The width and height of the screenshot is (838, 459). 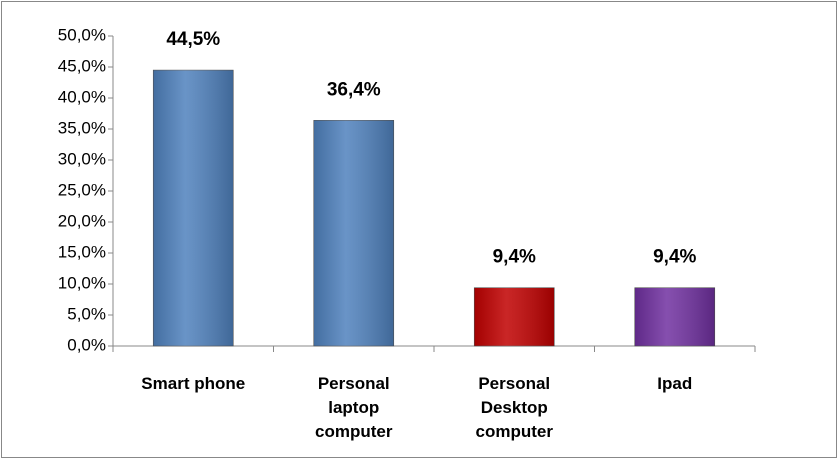 What do you see at coordinates (82, 127) in the screenshot?
I see `y-tick-label: 35,0%` at bounding box center [82, 127].